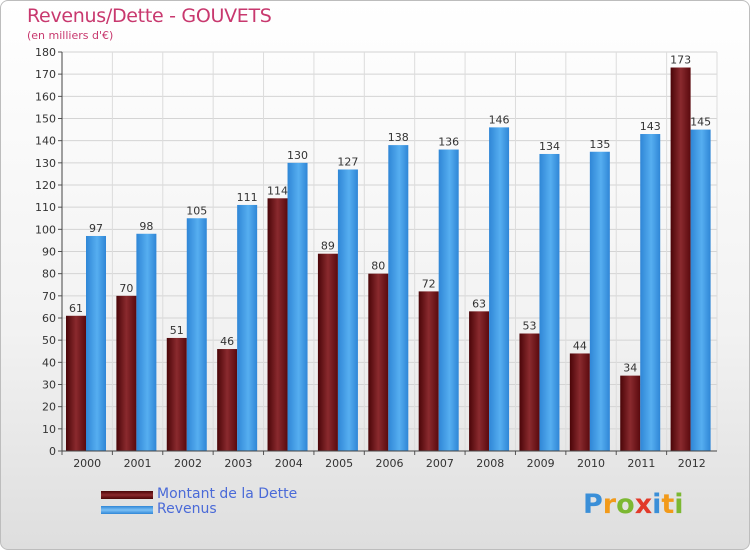 Image resolution: width=750 pixels, height=550 pixels. Describe the element at coordinates (398, 137) in the screenshot. I see `value-label-revenus-2006: 138` at that location.